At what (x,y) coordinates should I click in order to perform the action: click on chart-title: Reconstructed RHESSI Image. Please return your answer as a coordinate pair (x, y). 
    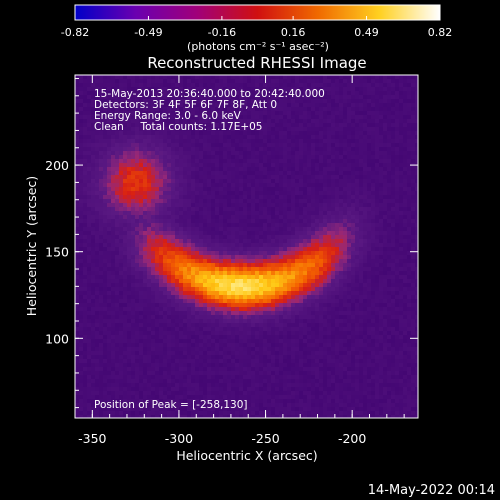
    Looking at the image, I should click on (256, 63).